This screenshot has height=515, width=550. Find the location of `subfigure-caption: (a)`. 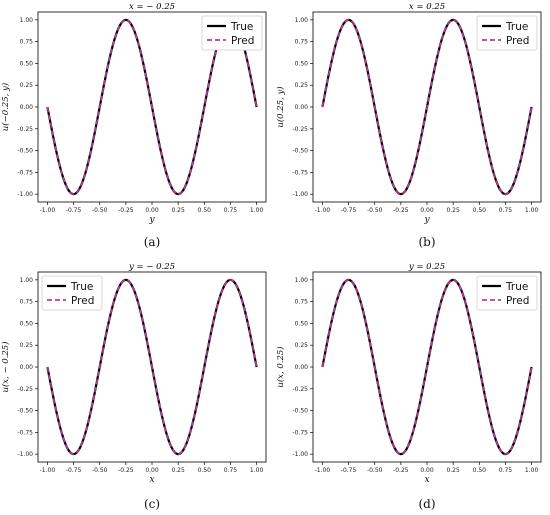

subfigure-caption: (a) is located at coordinates (152, 242).